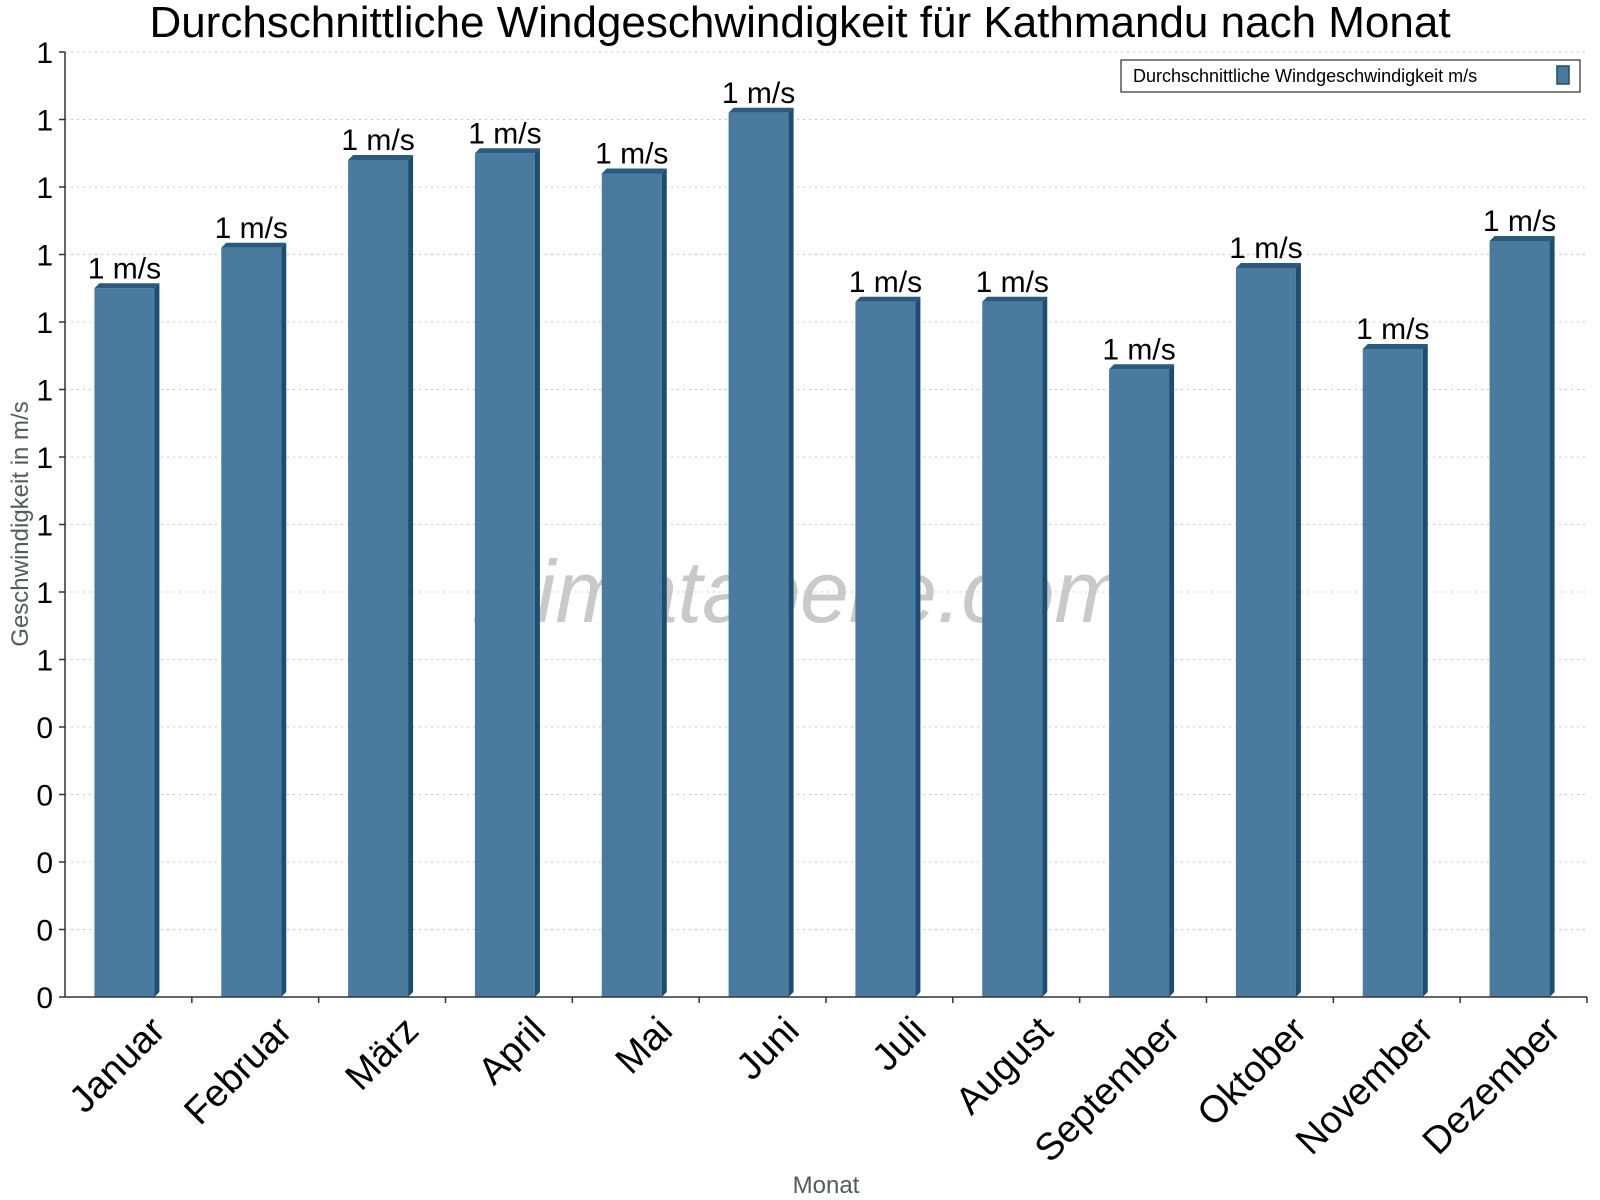 This screenshot has width=1600, height=1200. I want to click on bar-september, so click(1142, 680).